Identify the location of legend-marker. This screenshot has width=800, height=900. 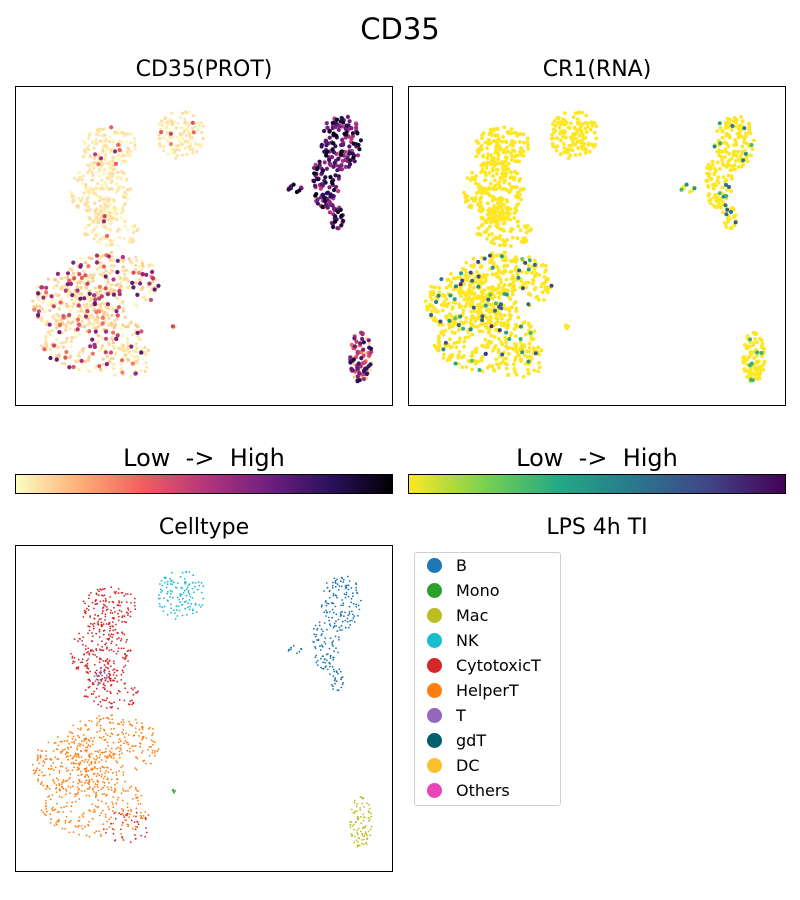
(434, 615).